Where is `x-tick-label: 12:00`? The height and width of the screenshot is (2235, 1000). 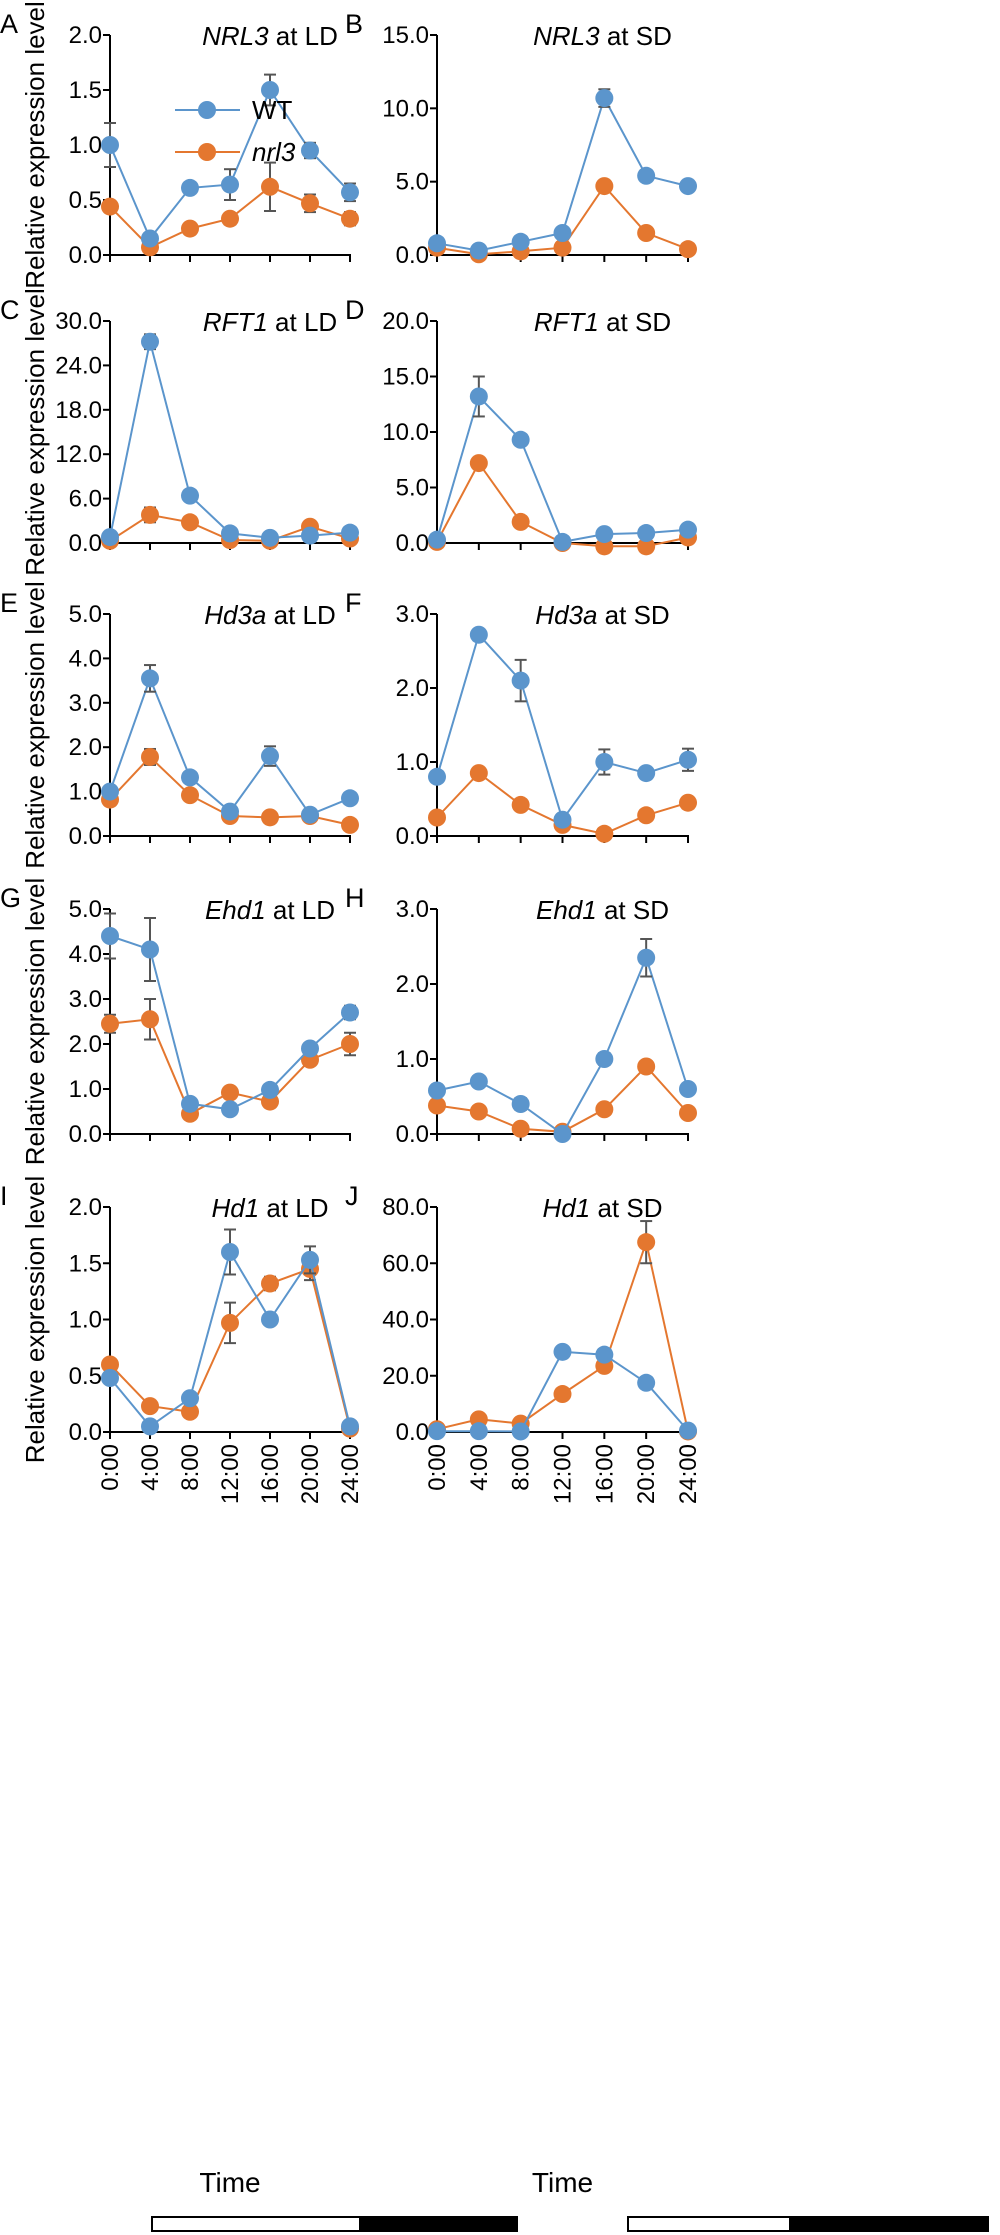 x-tick-label: 12:00 is located at coordinates (563, 1474).